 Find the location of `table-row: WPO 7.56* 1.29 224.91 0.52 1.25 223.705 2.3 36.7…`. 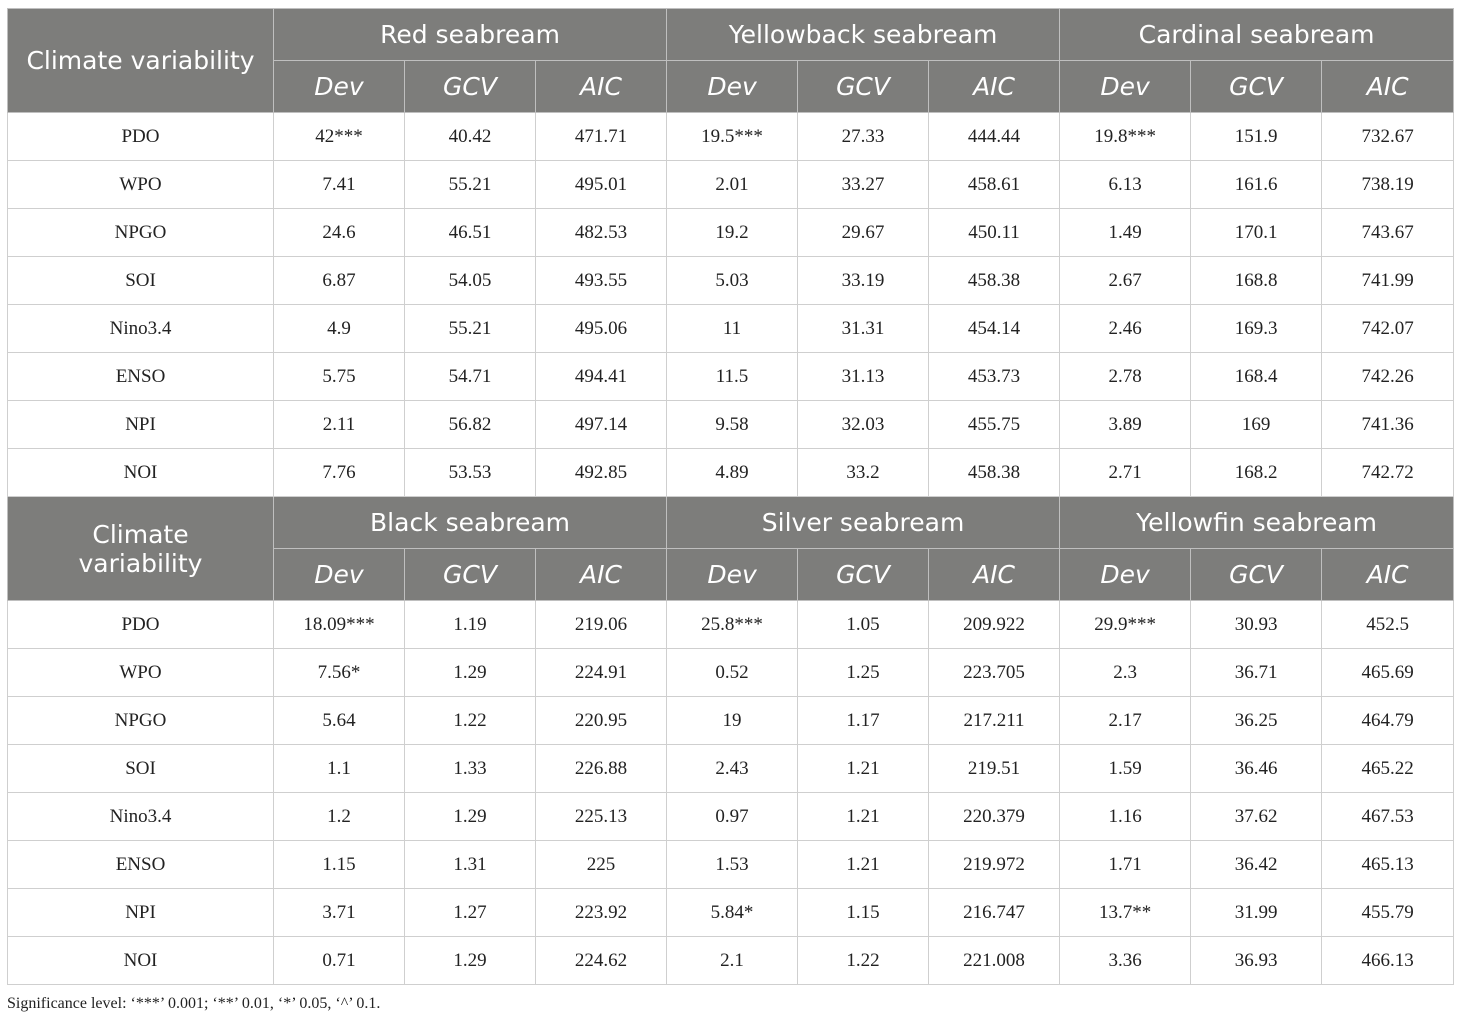

table-row: WPO 7.56* 1.29 224.91 0.52 1.25 223.705 2.3 36.7… is located at coordinates (731, 672).